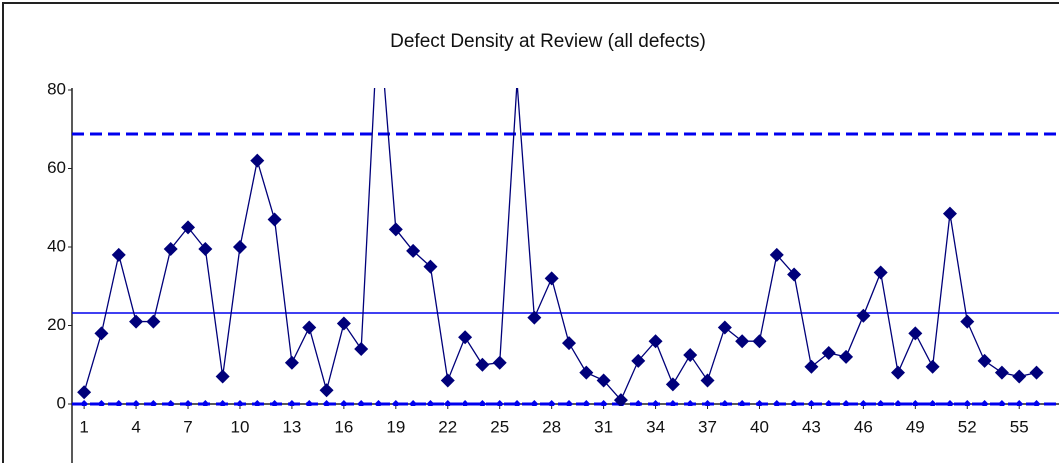  What do you see at coordinates (56, 167) in the screenshot?
I see `y-tick-label: 60` at bounding box center [56, 167].